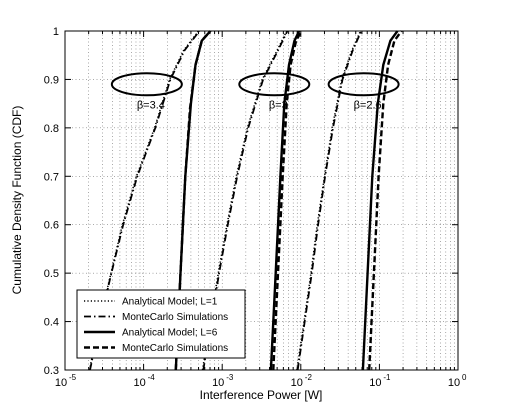 The image size is (505, 415). What do you see at coordinates (51, 323) in the screenshot?
I see `y-tick-label: 0.4` at bounding box center [51, 323].